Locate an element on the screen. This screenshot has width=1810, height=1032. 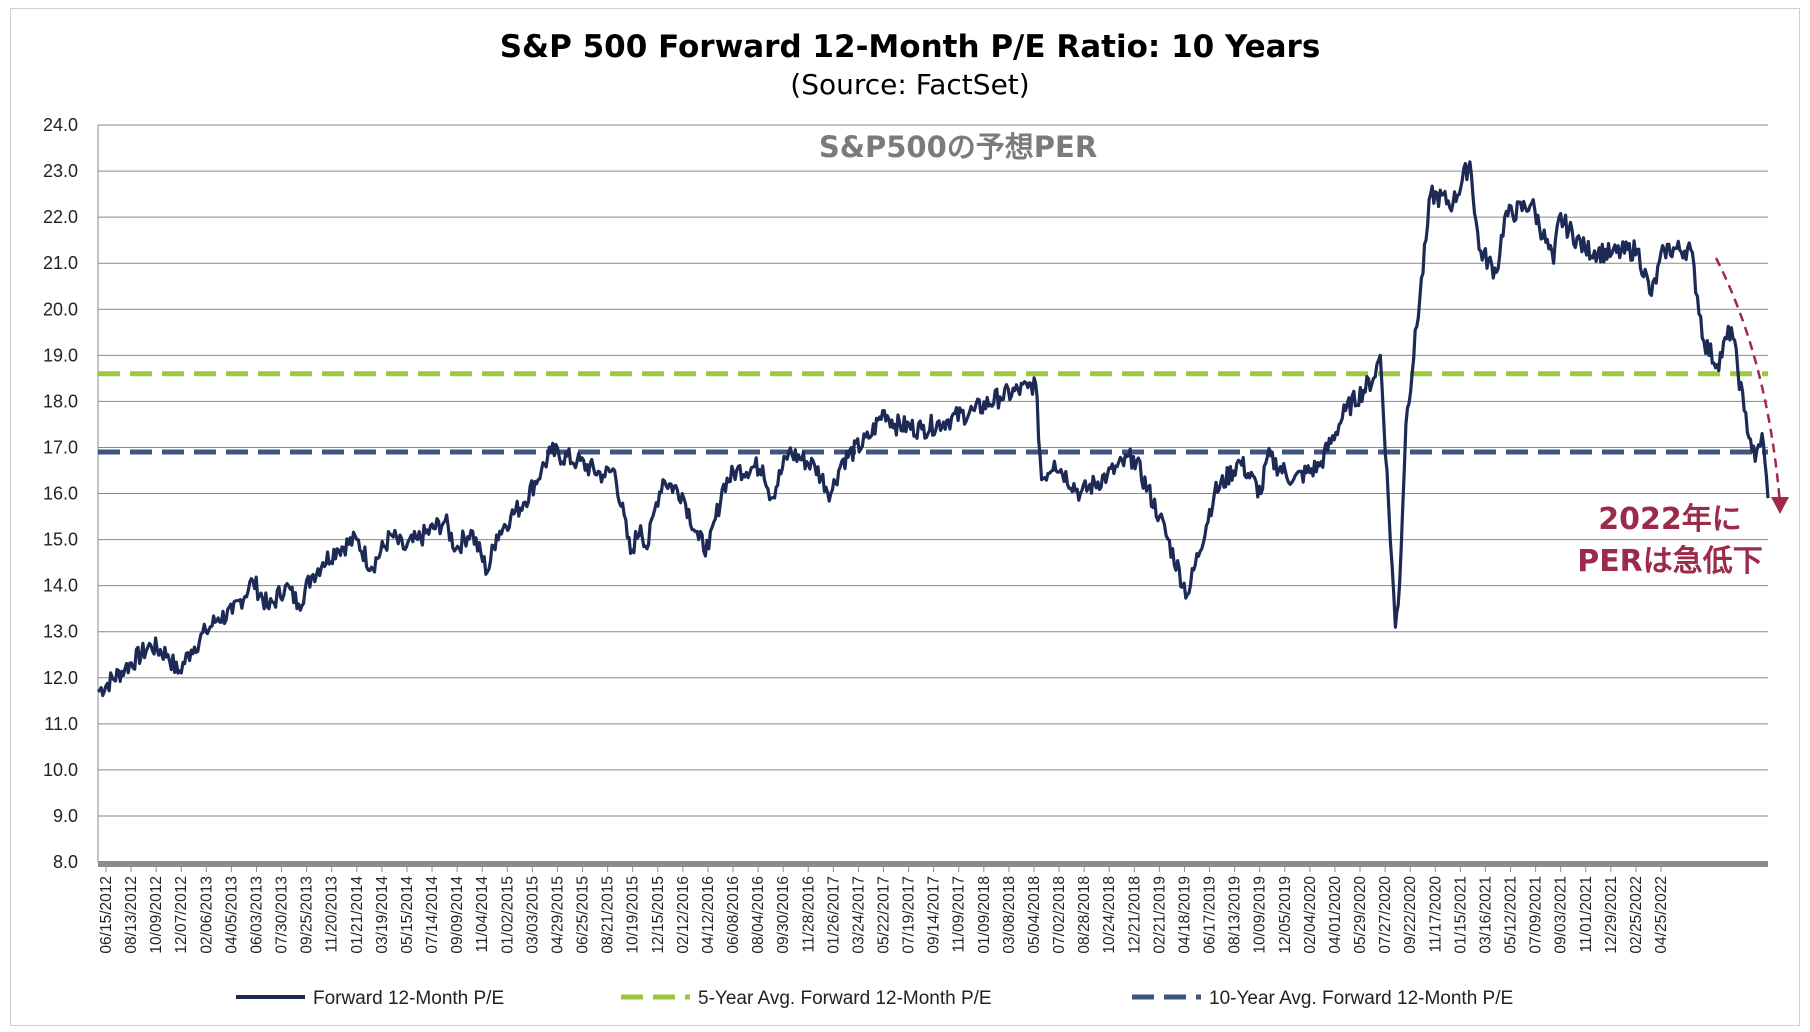
x-tick-label: 01/15/2021 is located at coordinates (1460, 915).